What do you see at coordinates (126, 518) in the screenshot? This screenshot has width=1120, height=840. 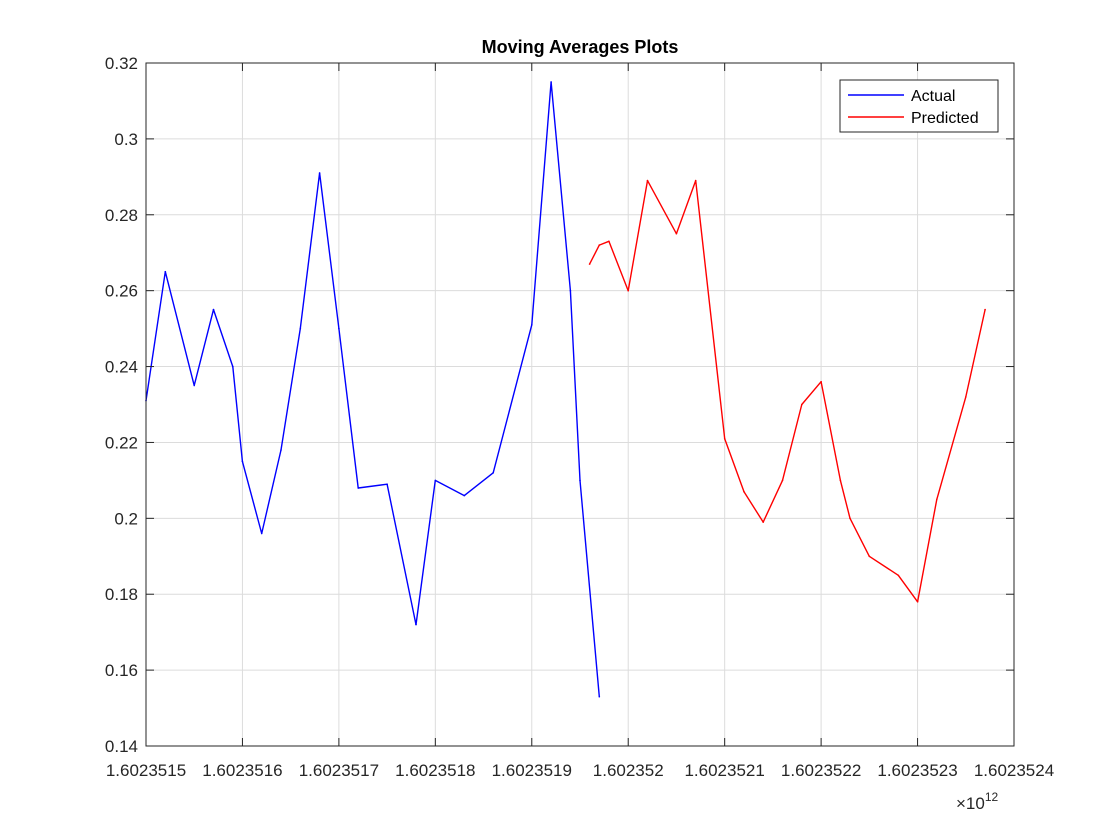 I see `y-tick-label: 0.2` at bounding box center [126, 518].